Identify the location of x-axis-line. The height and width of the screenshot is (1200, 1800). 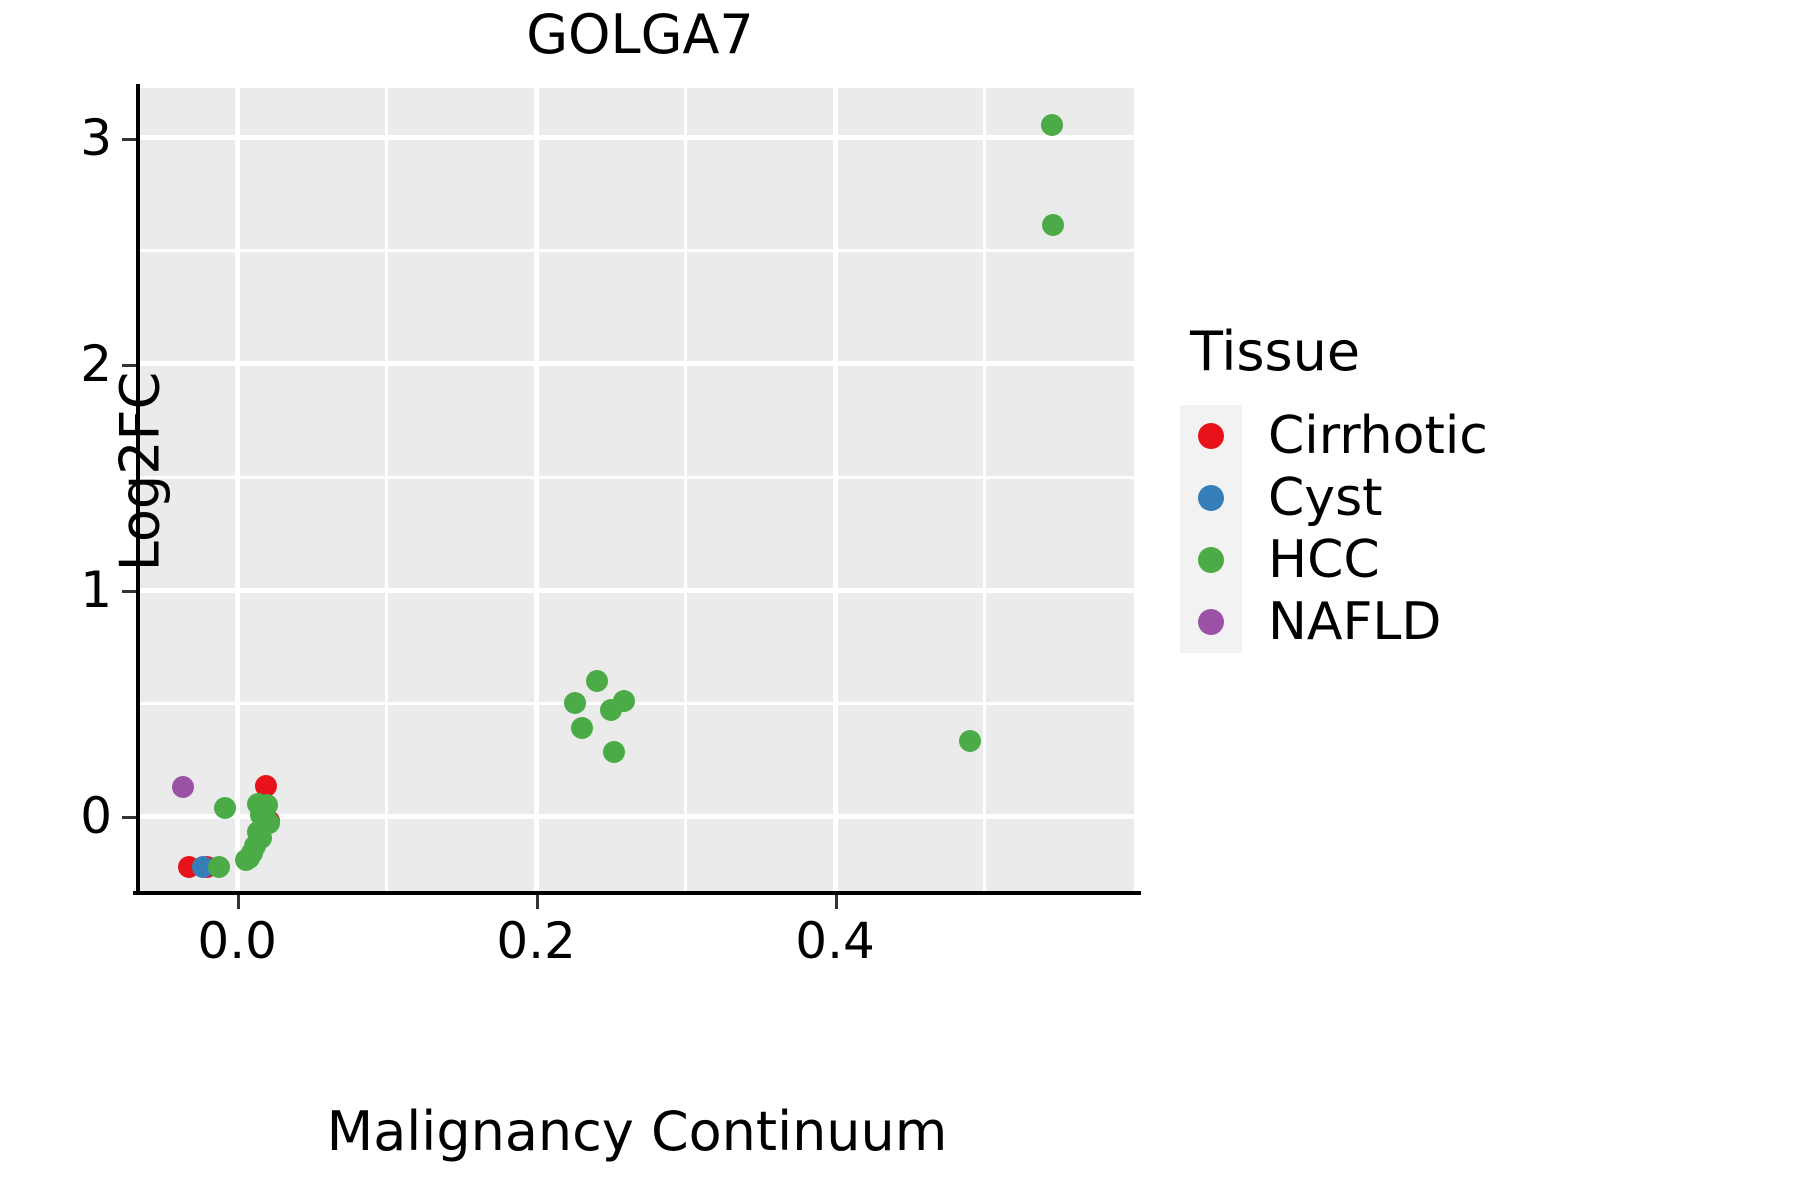
(637, 893).